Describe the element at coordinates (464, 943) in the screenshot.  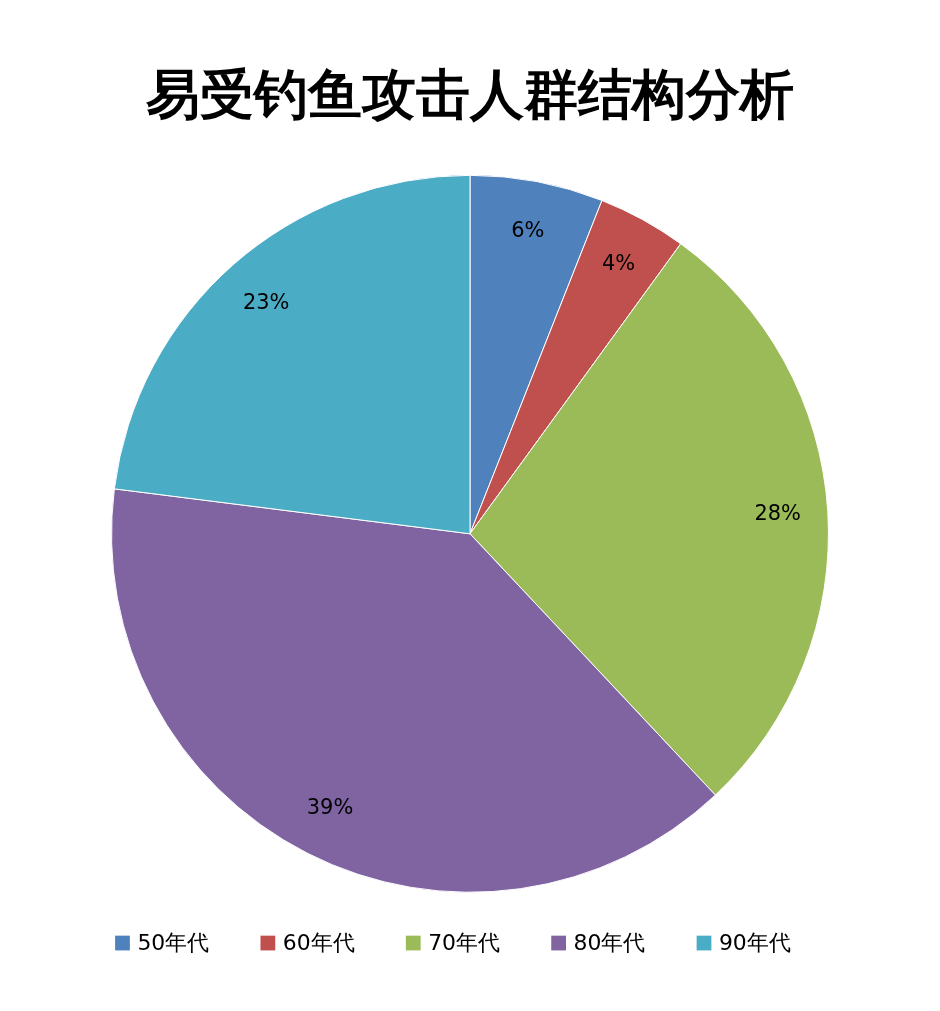
I see `legend-label: 70年代` at that location.